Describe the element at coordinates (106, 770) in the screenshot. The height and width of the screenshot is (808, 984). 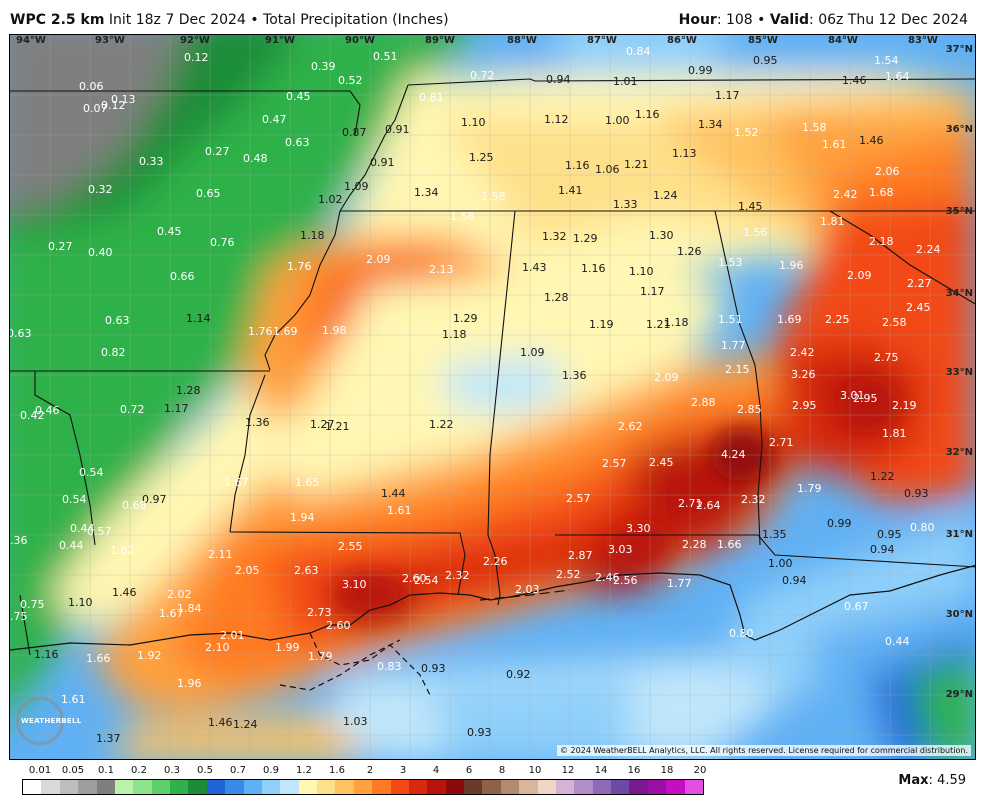
I see `legend-tick: 0.1` at that location.